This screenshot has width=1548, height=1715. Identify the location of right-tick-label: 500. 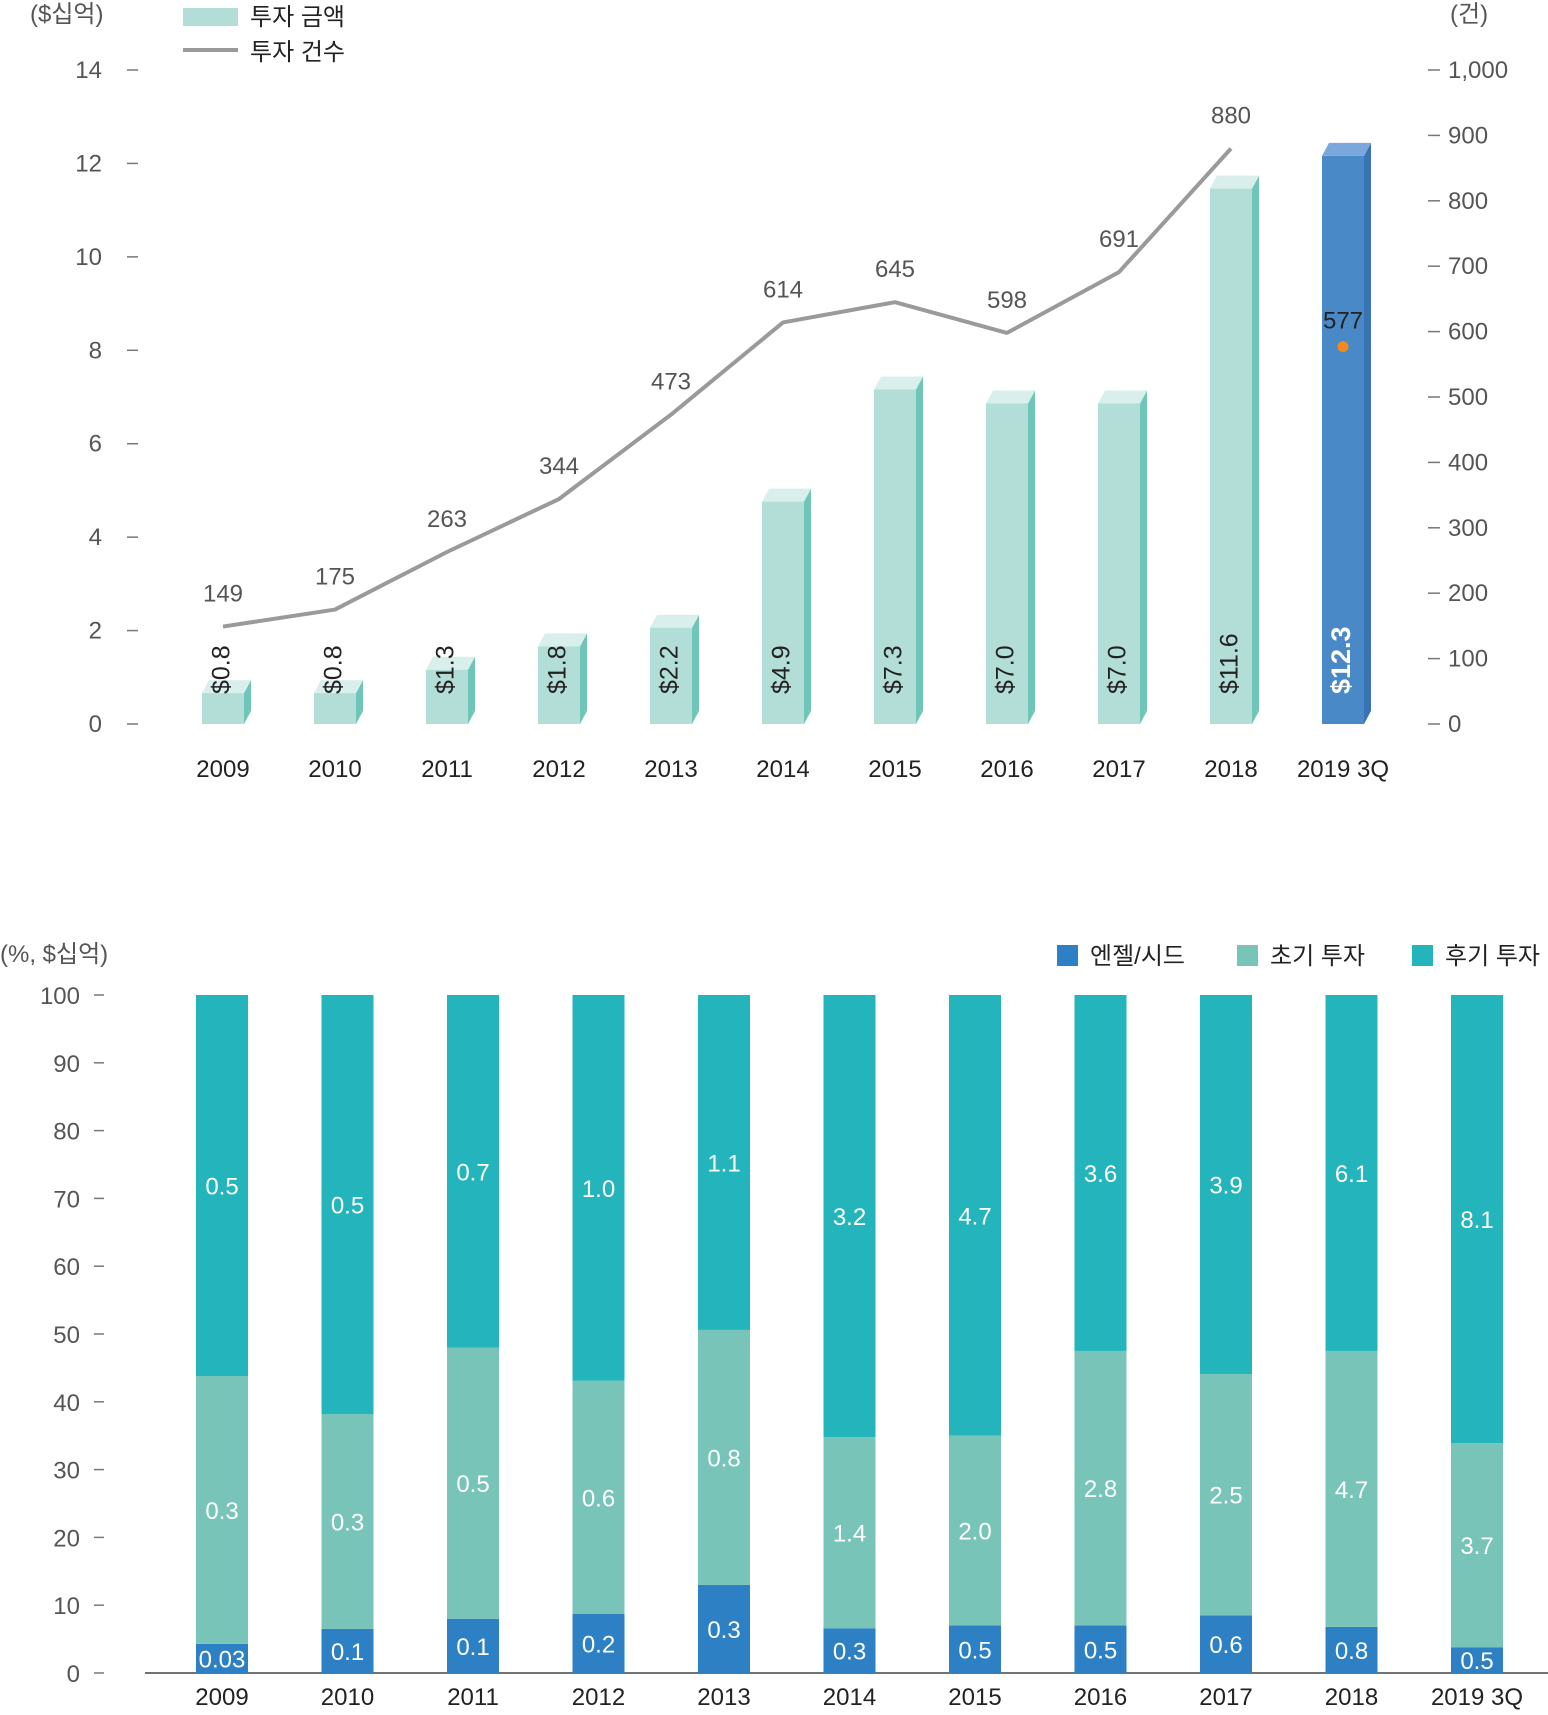
(1468, 397).